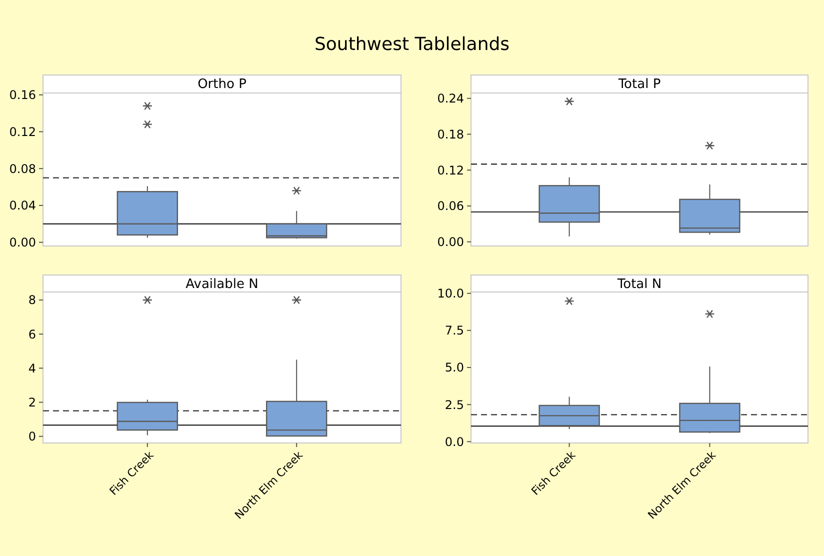  Describe the element at coordinates (32, 402) in the screenshot. I see `y-tick-label: 2` at that location.